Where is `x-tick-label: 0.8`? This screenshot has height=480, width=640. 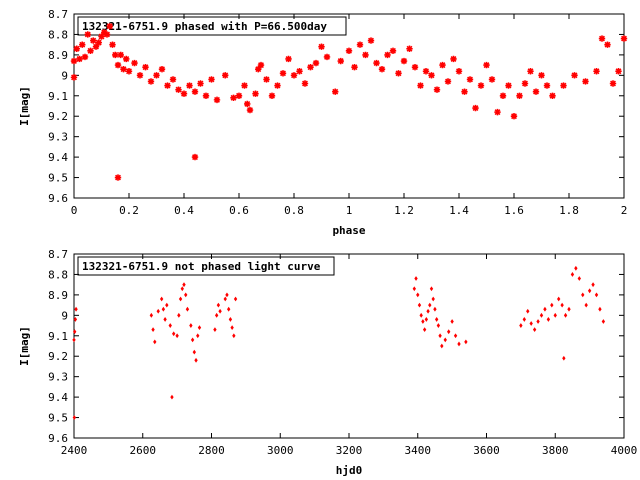
x-tick-label: 0.8 is located at coordinates (294, 210).